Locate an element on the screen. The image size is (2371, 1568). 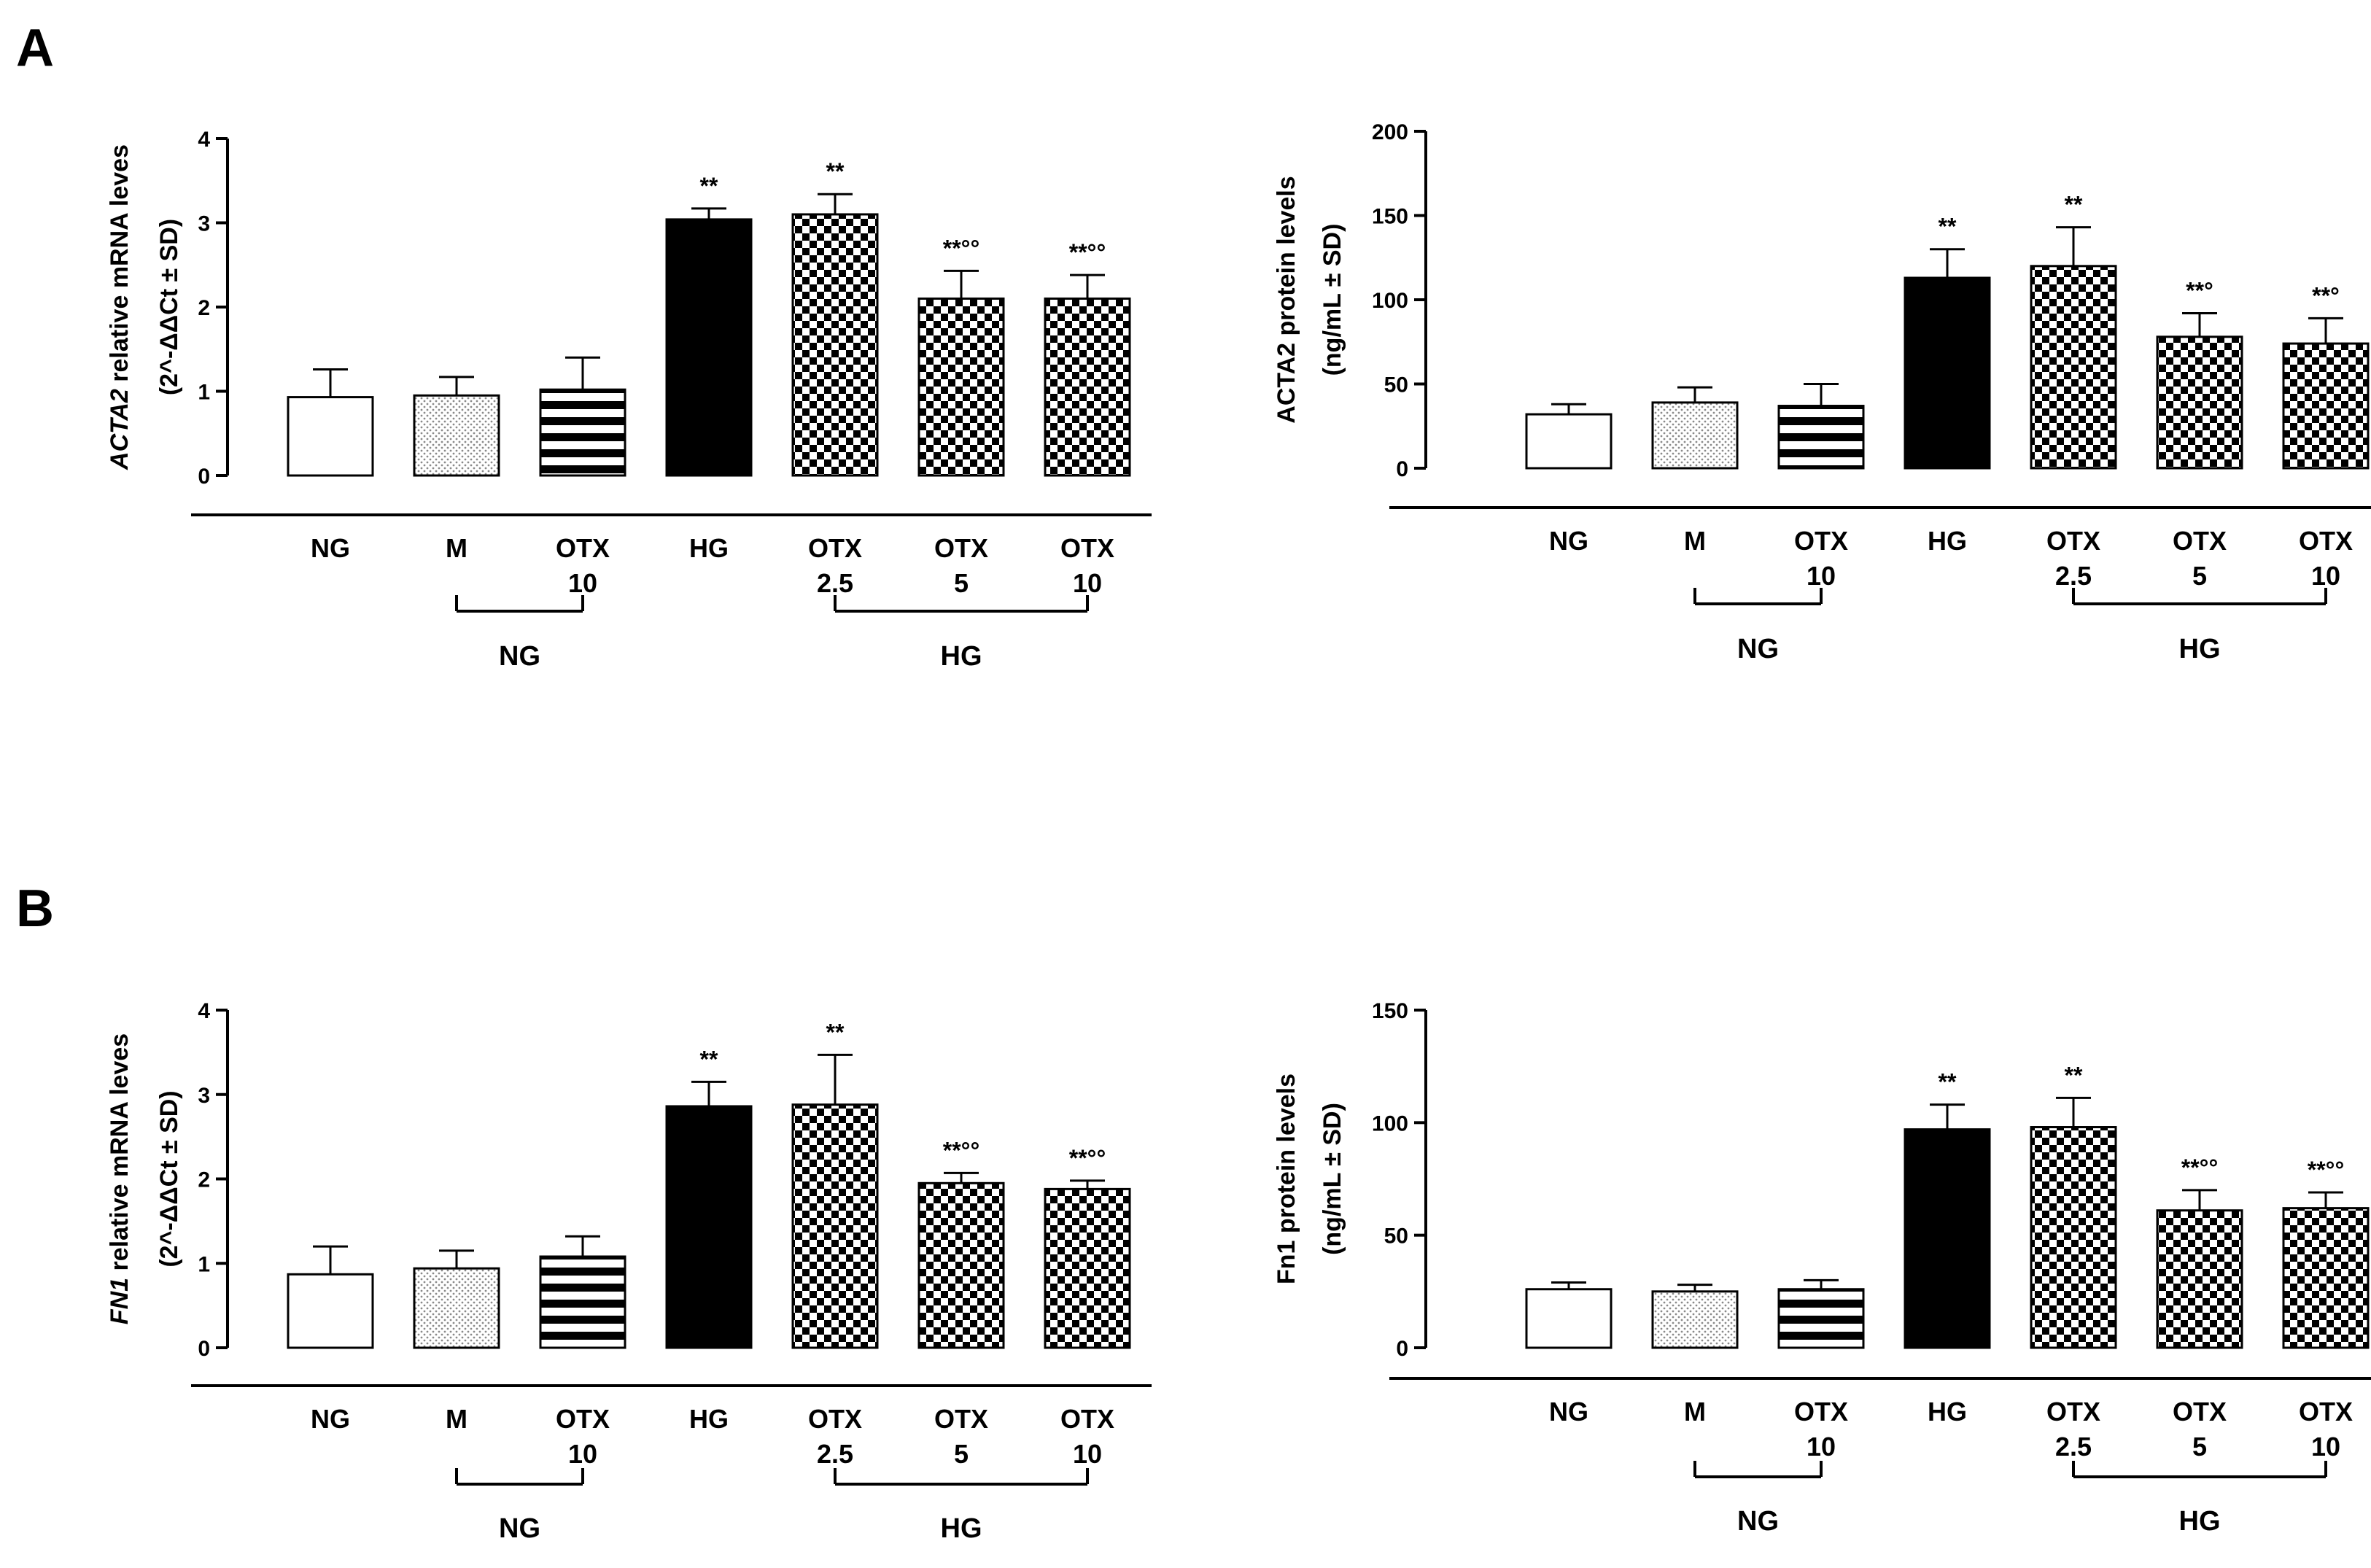
y-axis-label-text: ACTA2 protein levels is located at coordinates (1286, 299).